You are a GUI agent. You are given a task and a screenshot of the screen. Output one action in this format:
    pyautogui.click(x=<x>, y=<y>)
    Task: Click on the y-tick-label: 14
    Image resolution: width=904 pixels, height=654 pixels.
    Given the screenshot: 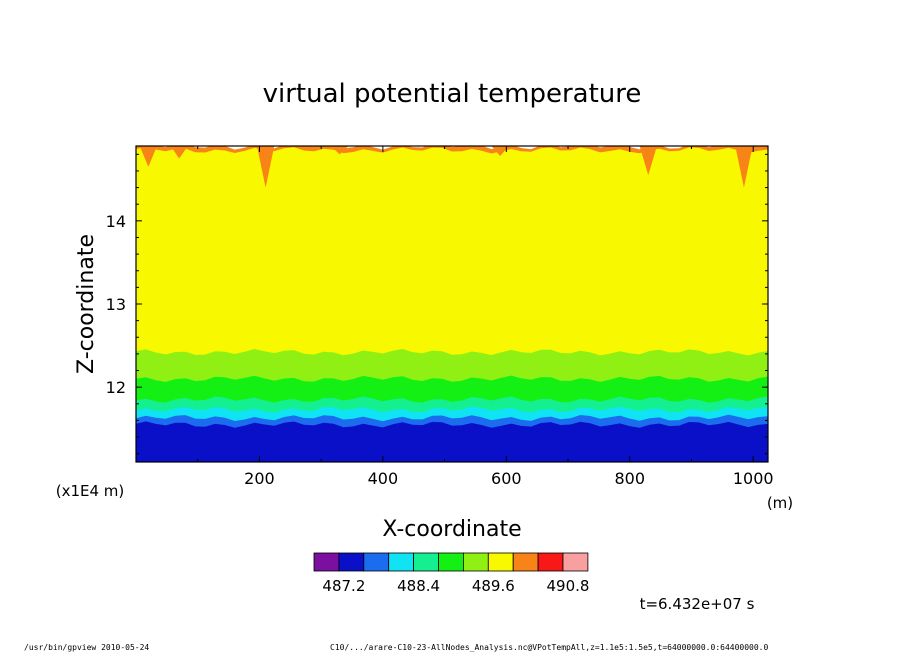 What is the action you would take?
    pyautogui.click(x=116, y=221)
    